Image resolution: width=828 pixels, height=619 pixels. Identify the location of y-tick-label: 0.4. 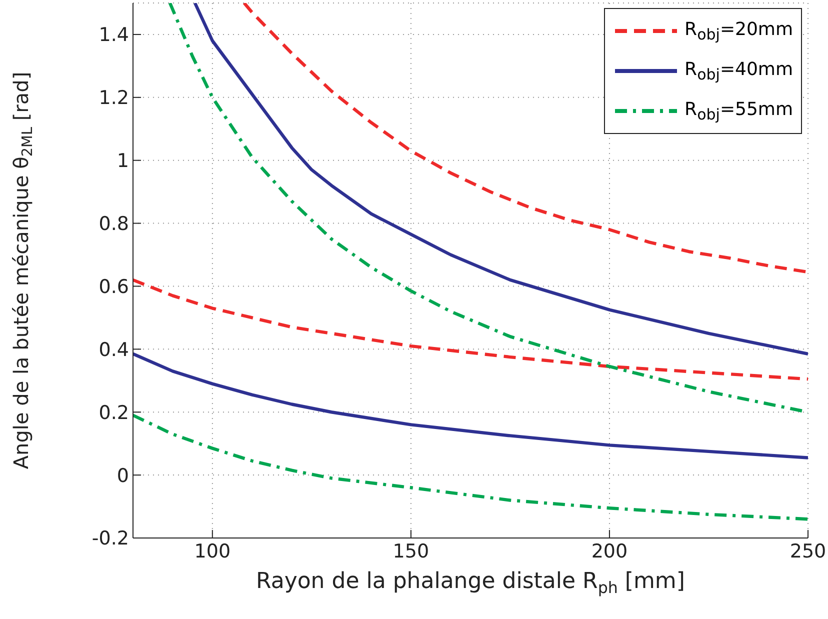
(113, 349).